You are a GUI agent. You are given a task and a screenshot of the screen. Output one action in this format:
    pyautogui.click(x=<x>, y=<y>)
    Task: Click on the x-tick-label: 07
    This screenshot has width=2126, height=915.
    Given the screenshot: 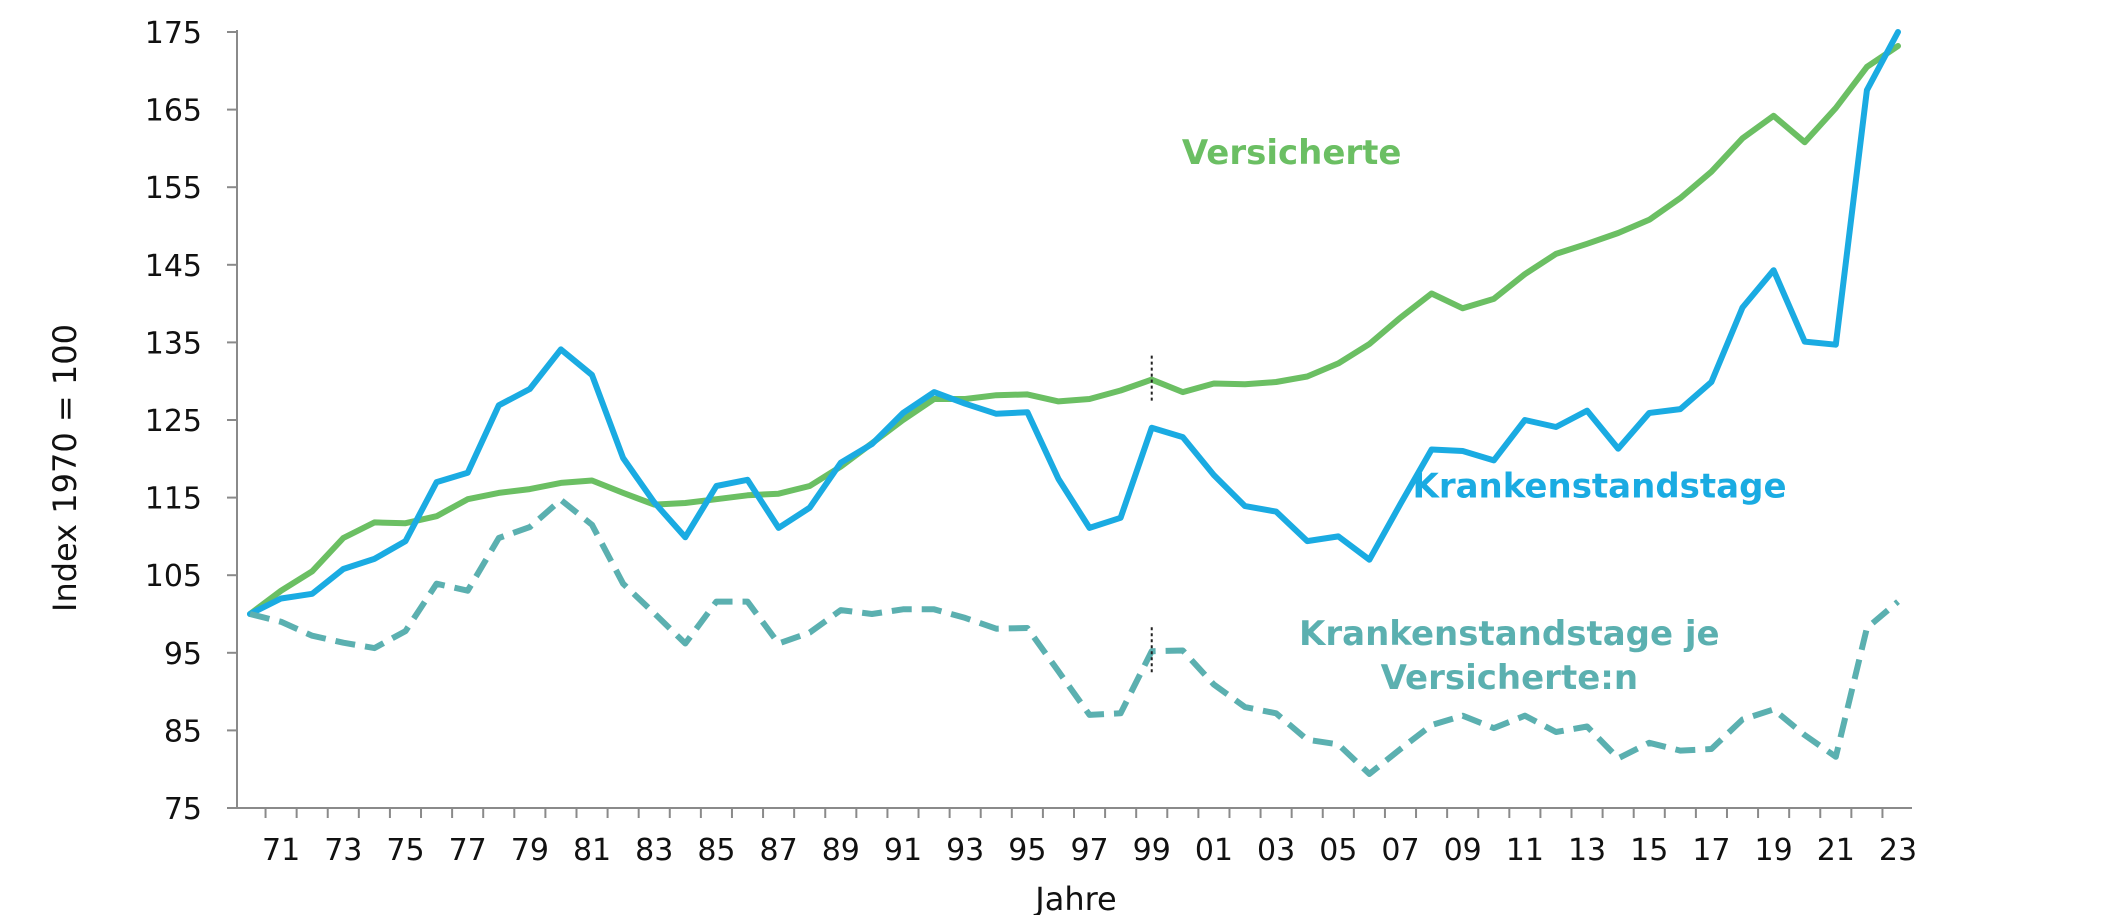 What is the action you would take?
    pyautogui.click(x=1400, y=850)
    